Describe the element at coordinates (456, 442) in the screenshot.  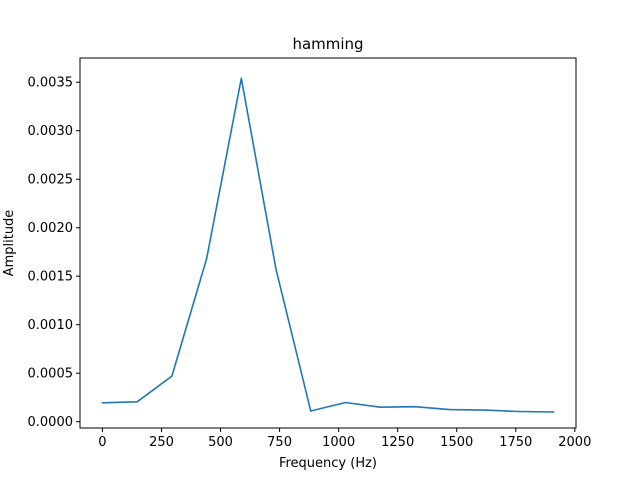
I see `x-tick-label: 1500` at that location.